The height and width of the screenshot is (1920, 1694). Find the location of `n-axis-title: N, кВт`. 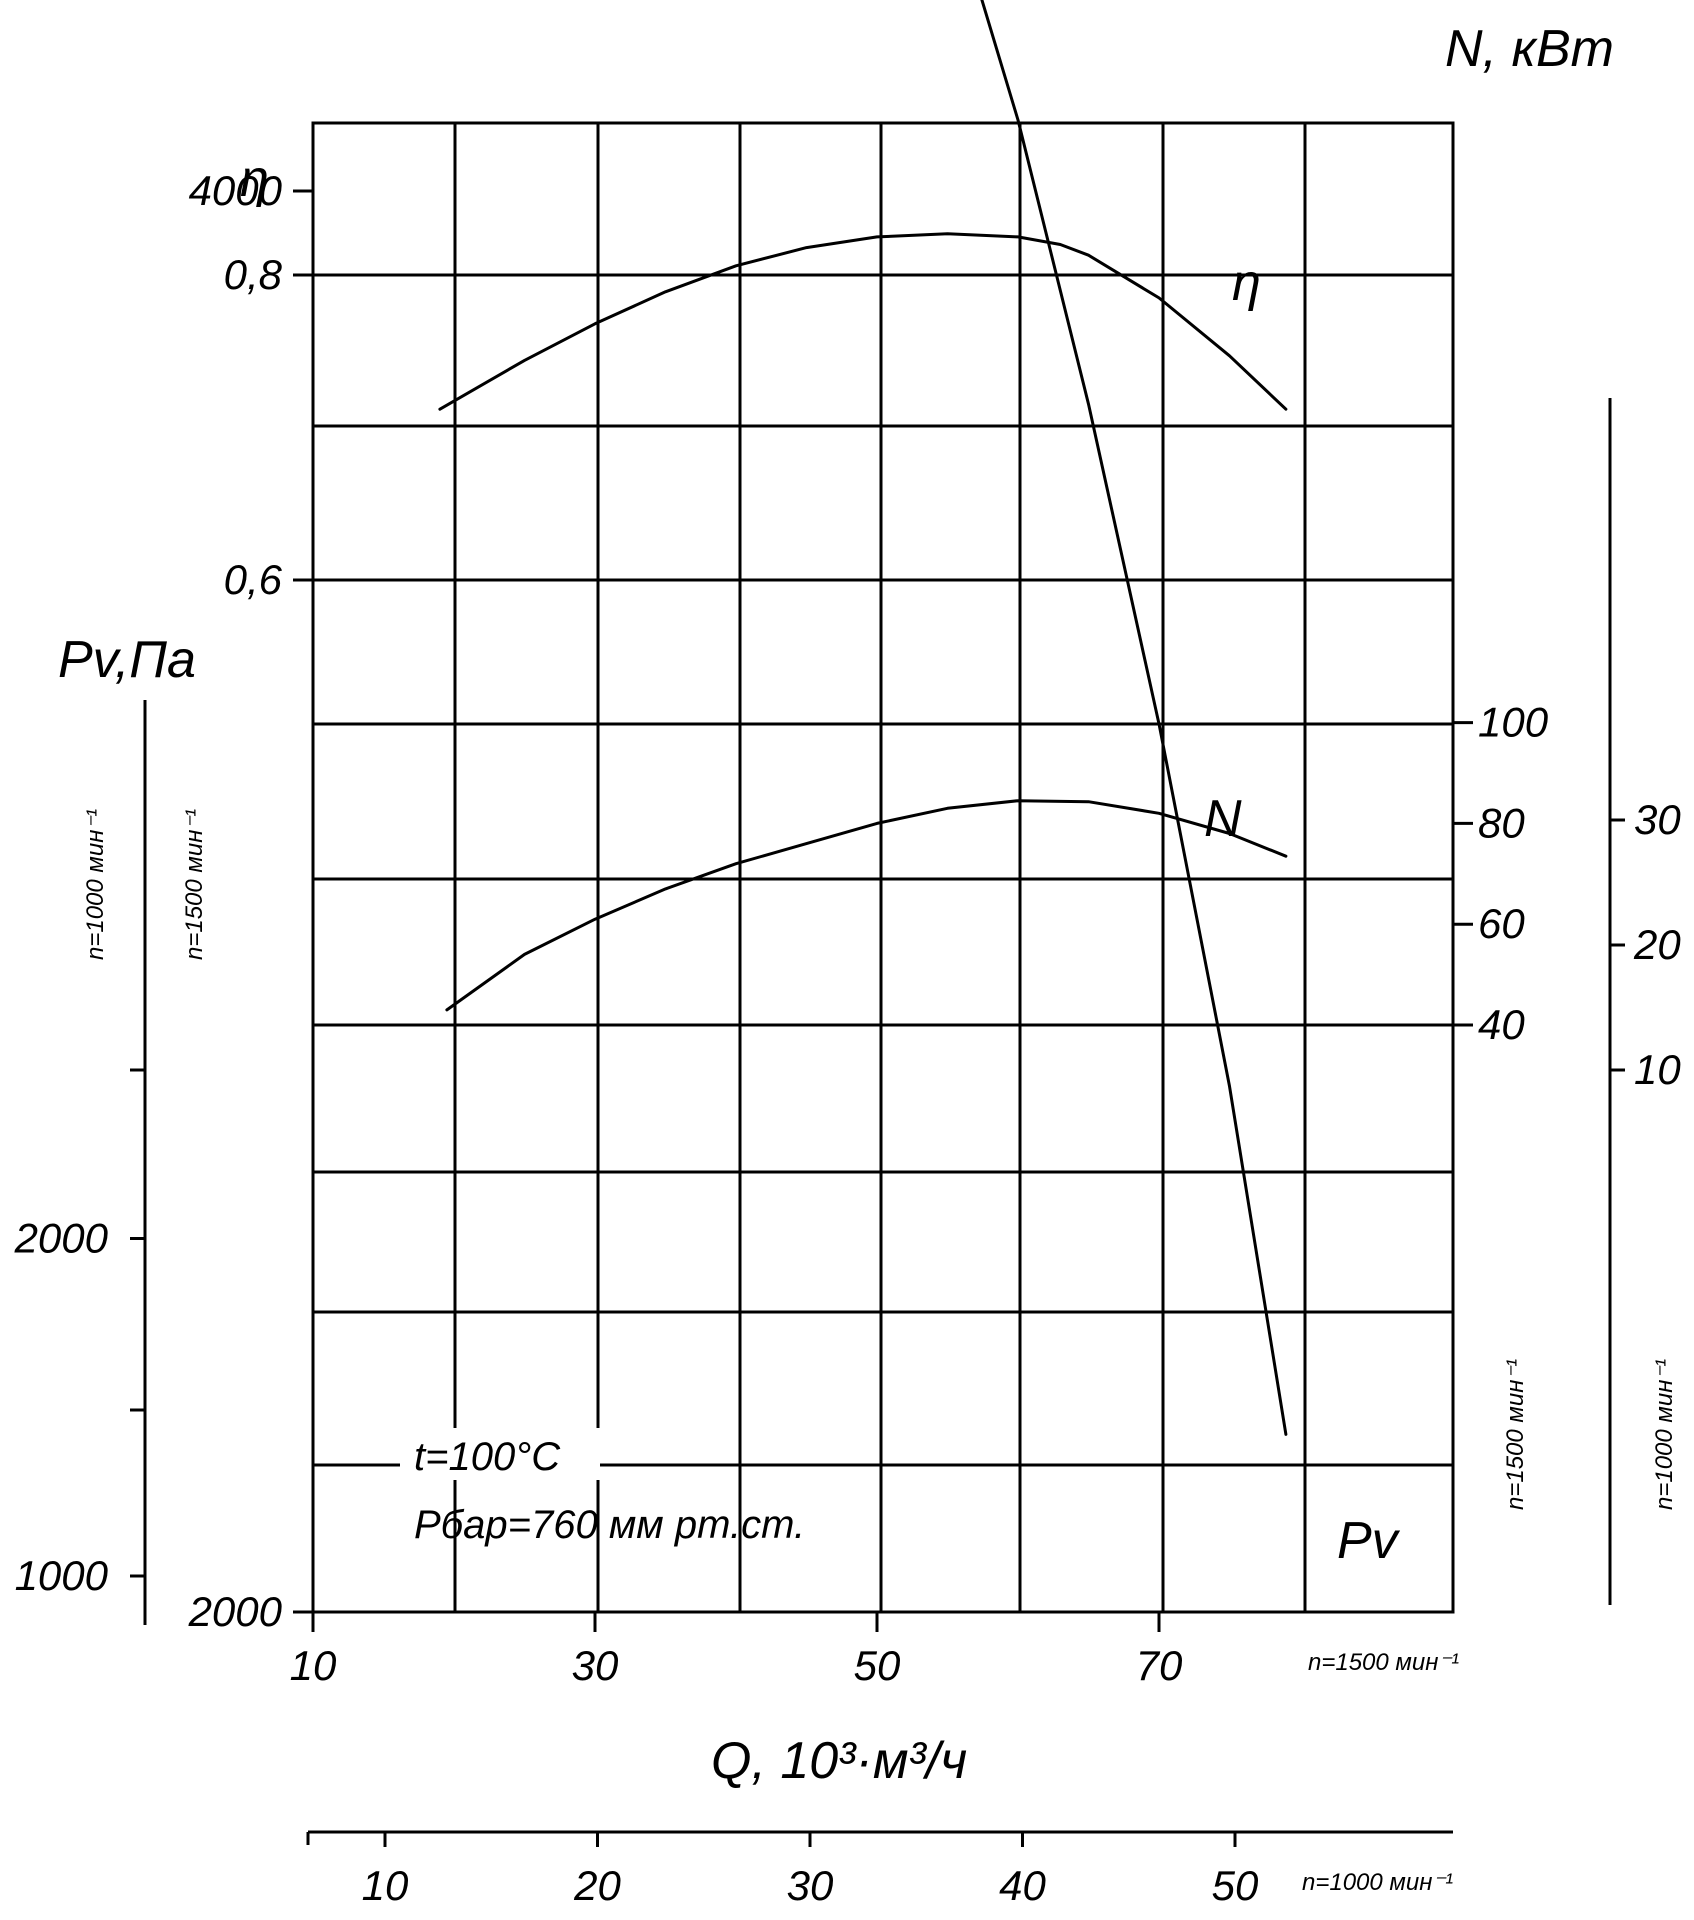

n-axis-title: N, кВт is located at coordinates (1529, 49).